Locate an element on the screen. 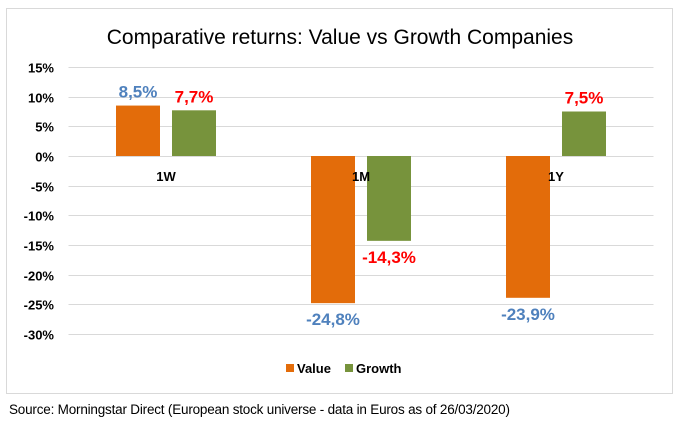  bar-growth-1m is located at coordinates (389, 198).